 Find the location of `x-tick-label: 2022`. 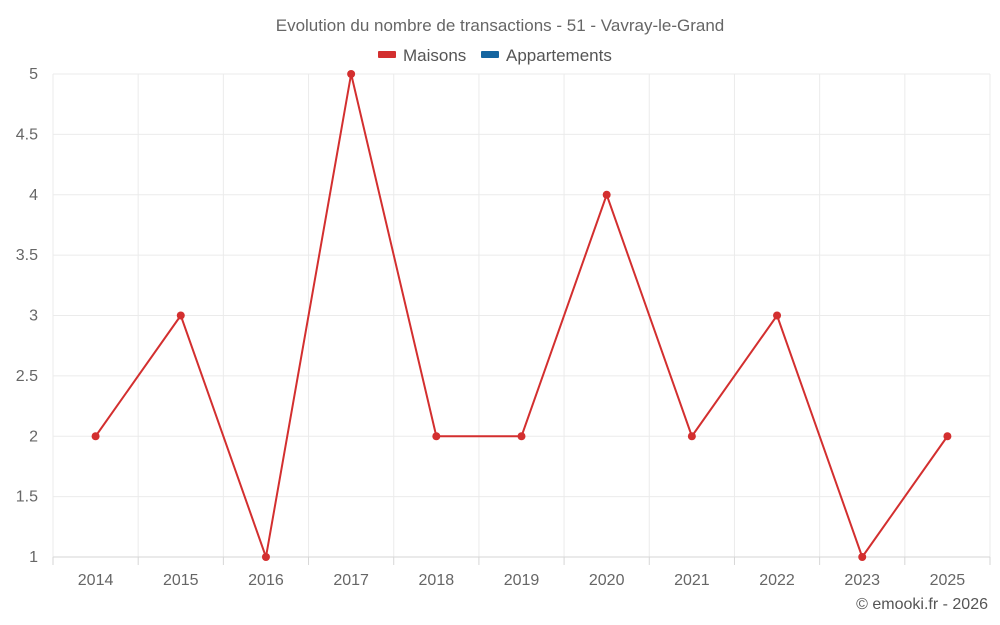

x-tick-label: 2022 is located at coordinates (777, 580).